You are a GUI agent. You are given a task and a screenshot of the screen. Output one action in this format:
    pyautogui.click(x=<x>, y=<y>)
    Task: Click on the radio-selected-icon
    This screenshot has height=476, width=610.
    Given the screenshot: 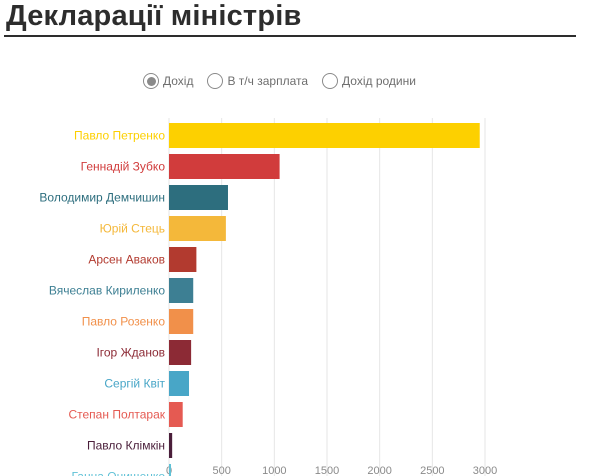 What is the action you would take?
    pyautogui.click(x=151, y=81)
    